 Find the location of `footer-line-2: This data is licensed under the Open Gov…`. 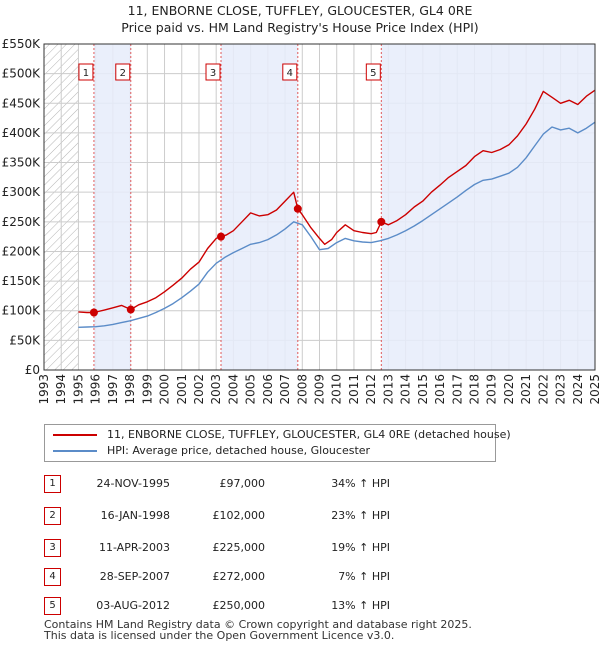

footer-line-2: This data is licensed under the Open Gov… is located at coordinates (219, 635).